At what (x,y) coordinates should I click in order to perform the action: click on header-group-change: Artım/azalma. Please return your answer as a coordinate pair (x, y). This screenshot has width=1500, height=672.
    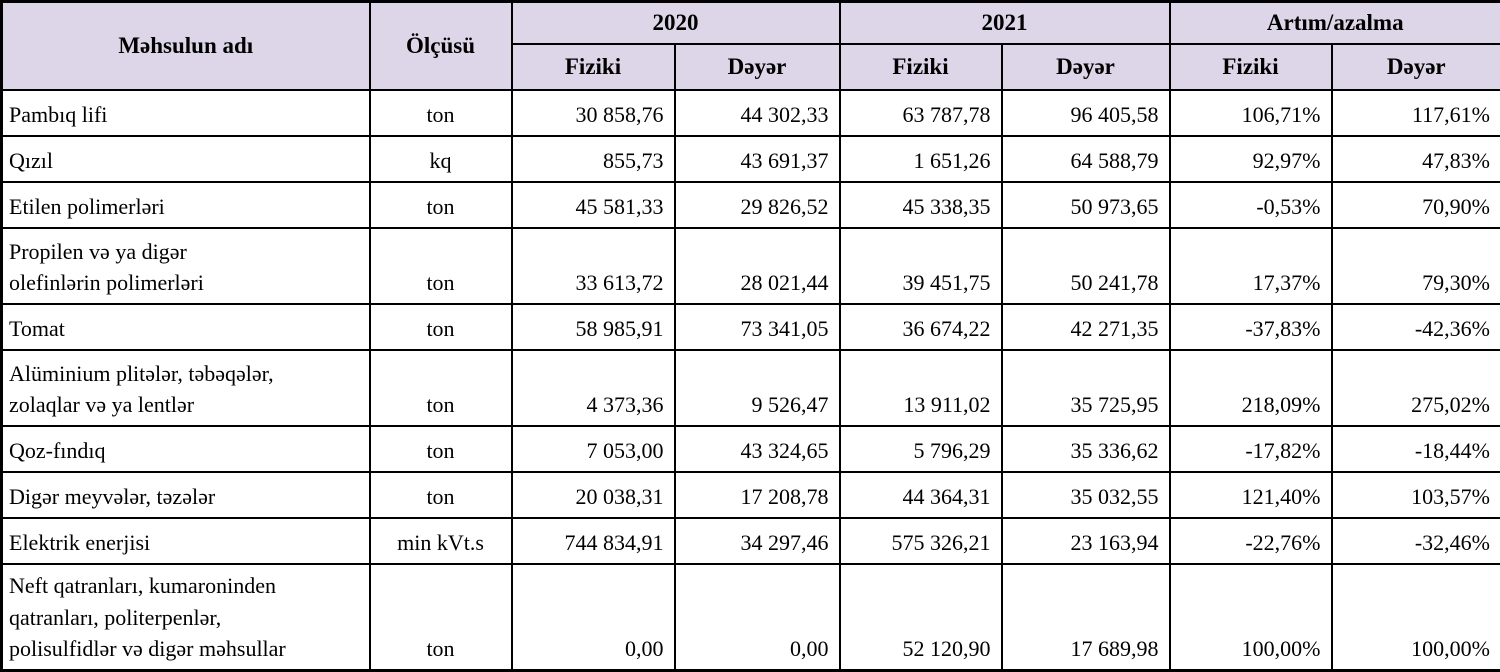
    Looking at the image, I should click on (1335, 23).